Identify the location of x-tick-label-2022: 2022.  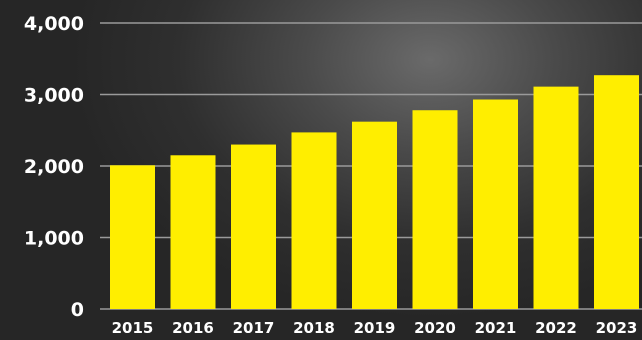
(556, 328).